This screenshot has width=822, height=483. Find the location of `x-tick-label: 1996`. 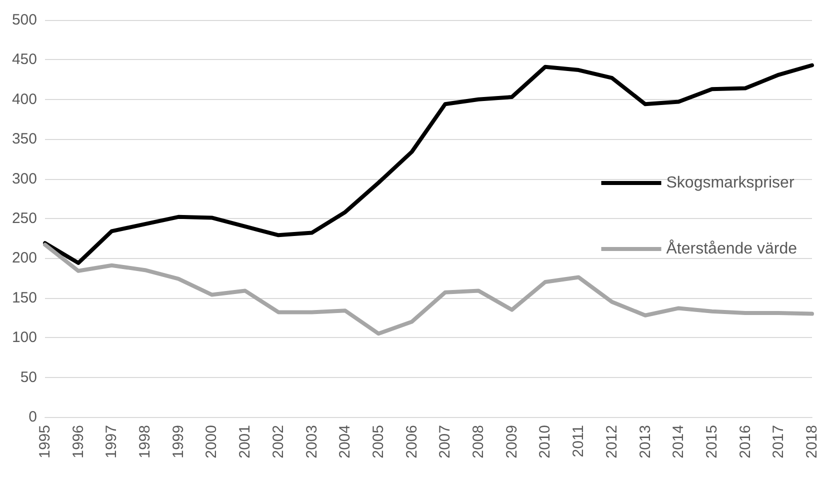

x-tick-label: 1996 is located at coordinates (78, 441).